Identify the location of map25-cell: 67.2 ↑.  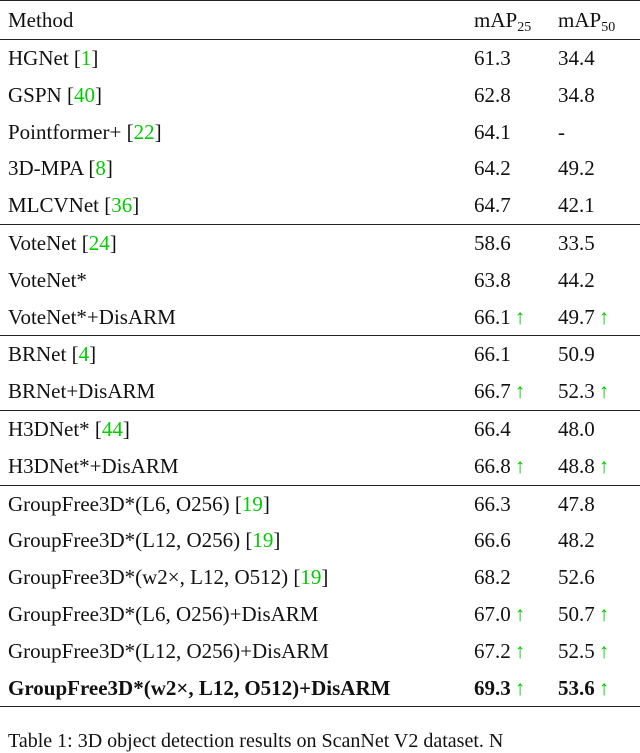
(499, 651).